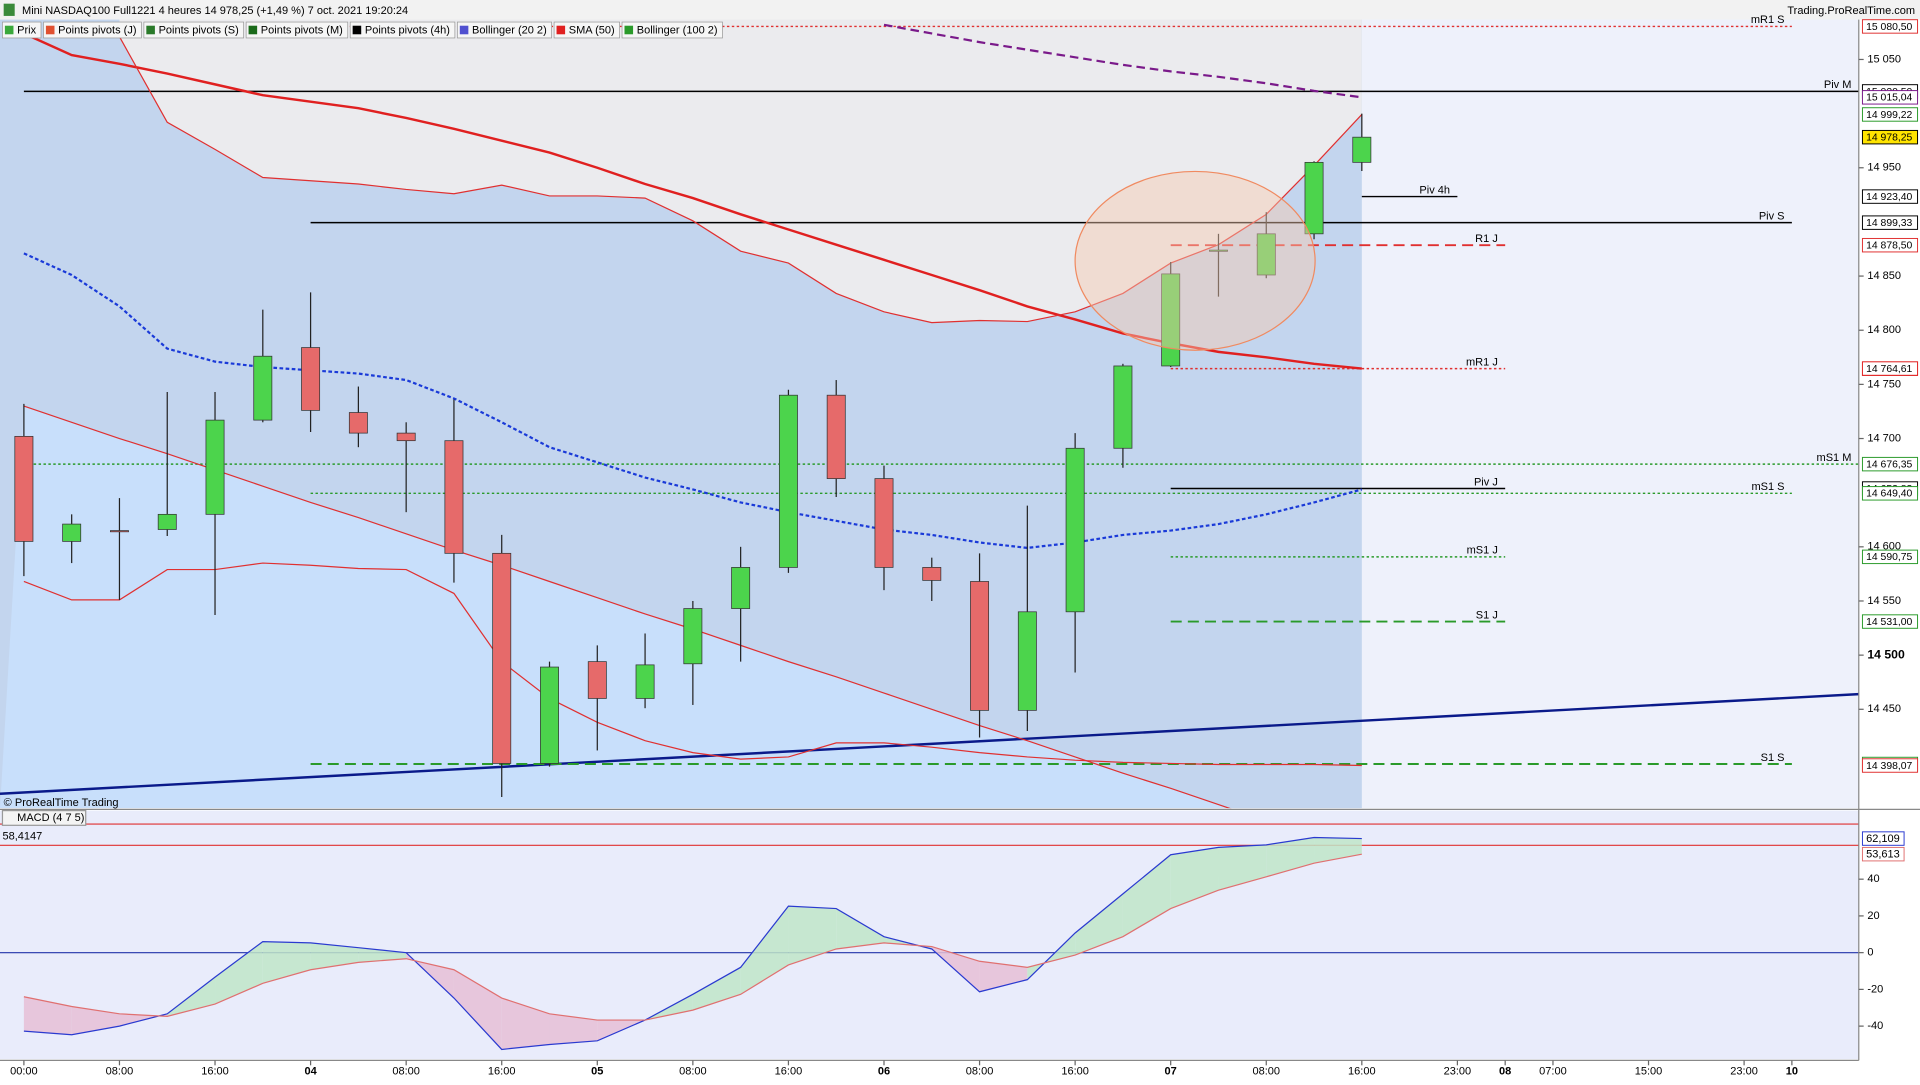  I want to click on legend-label: SMA (50), so click(592, 31).